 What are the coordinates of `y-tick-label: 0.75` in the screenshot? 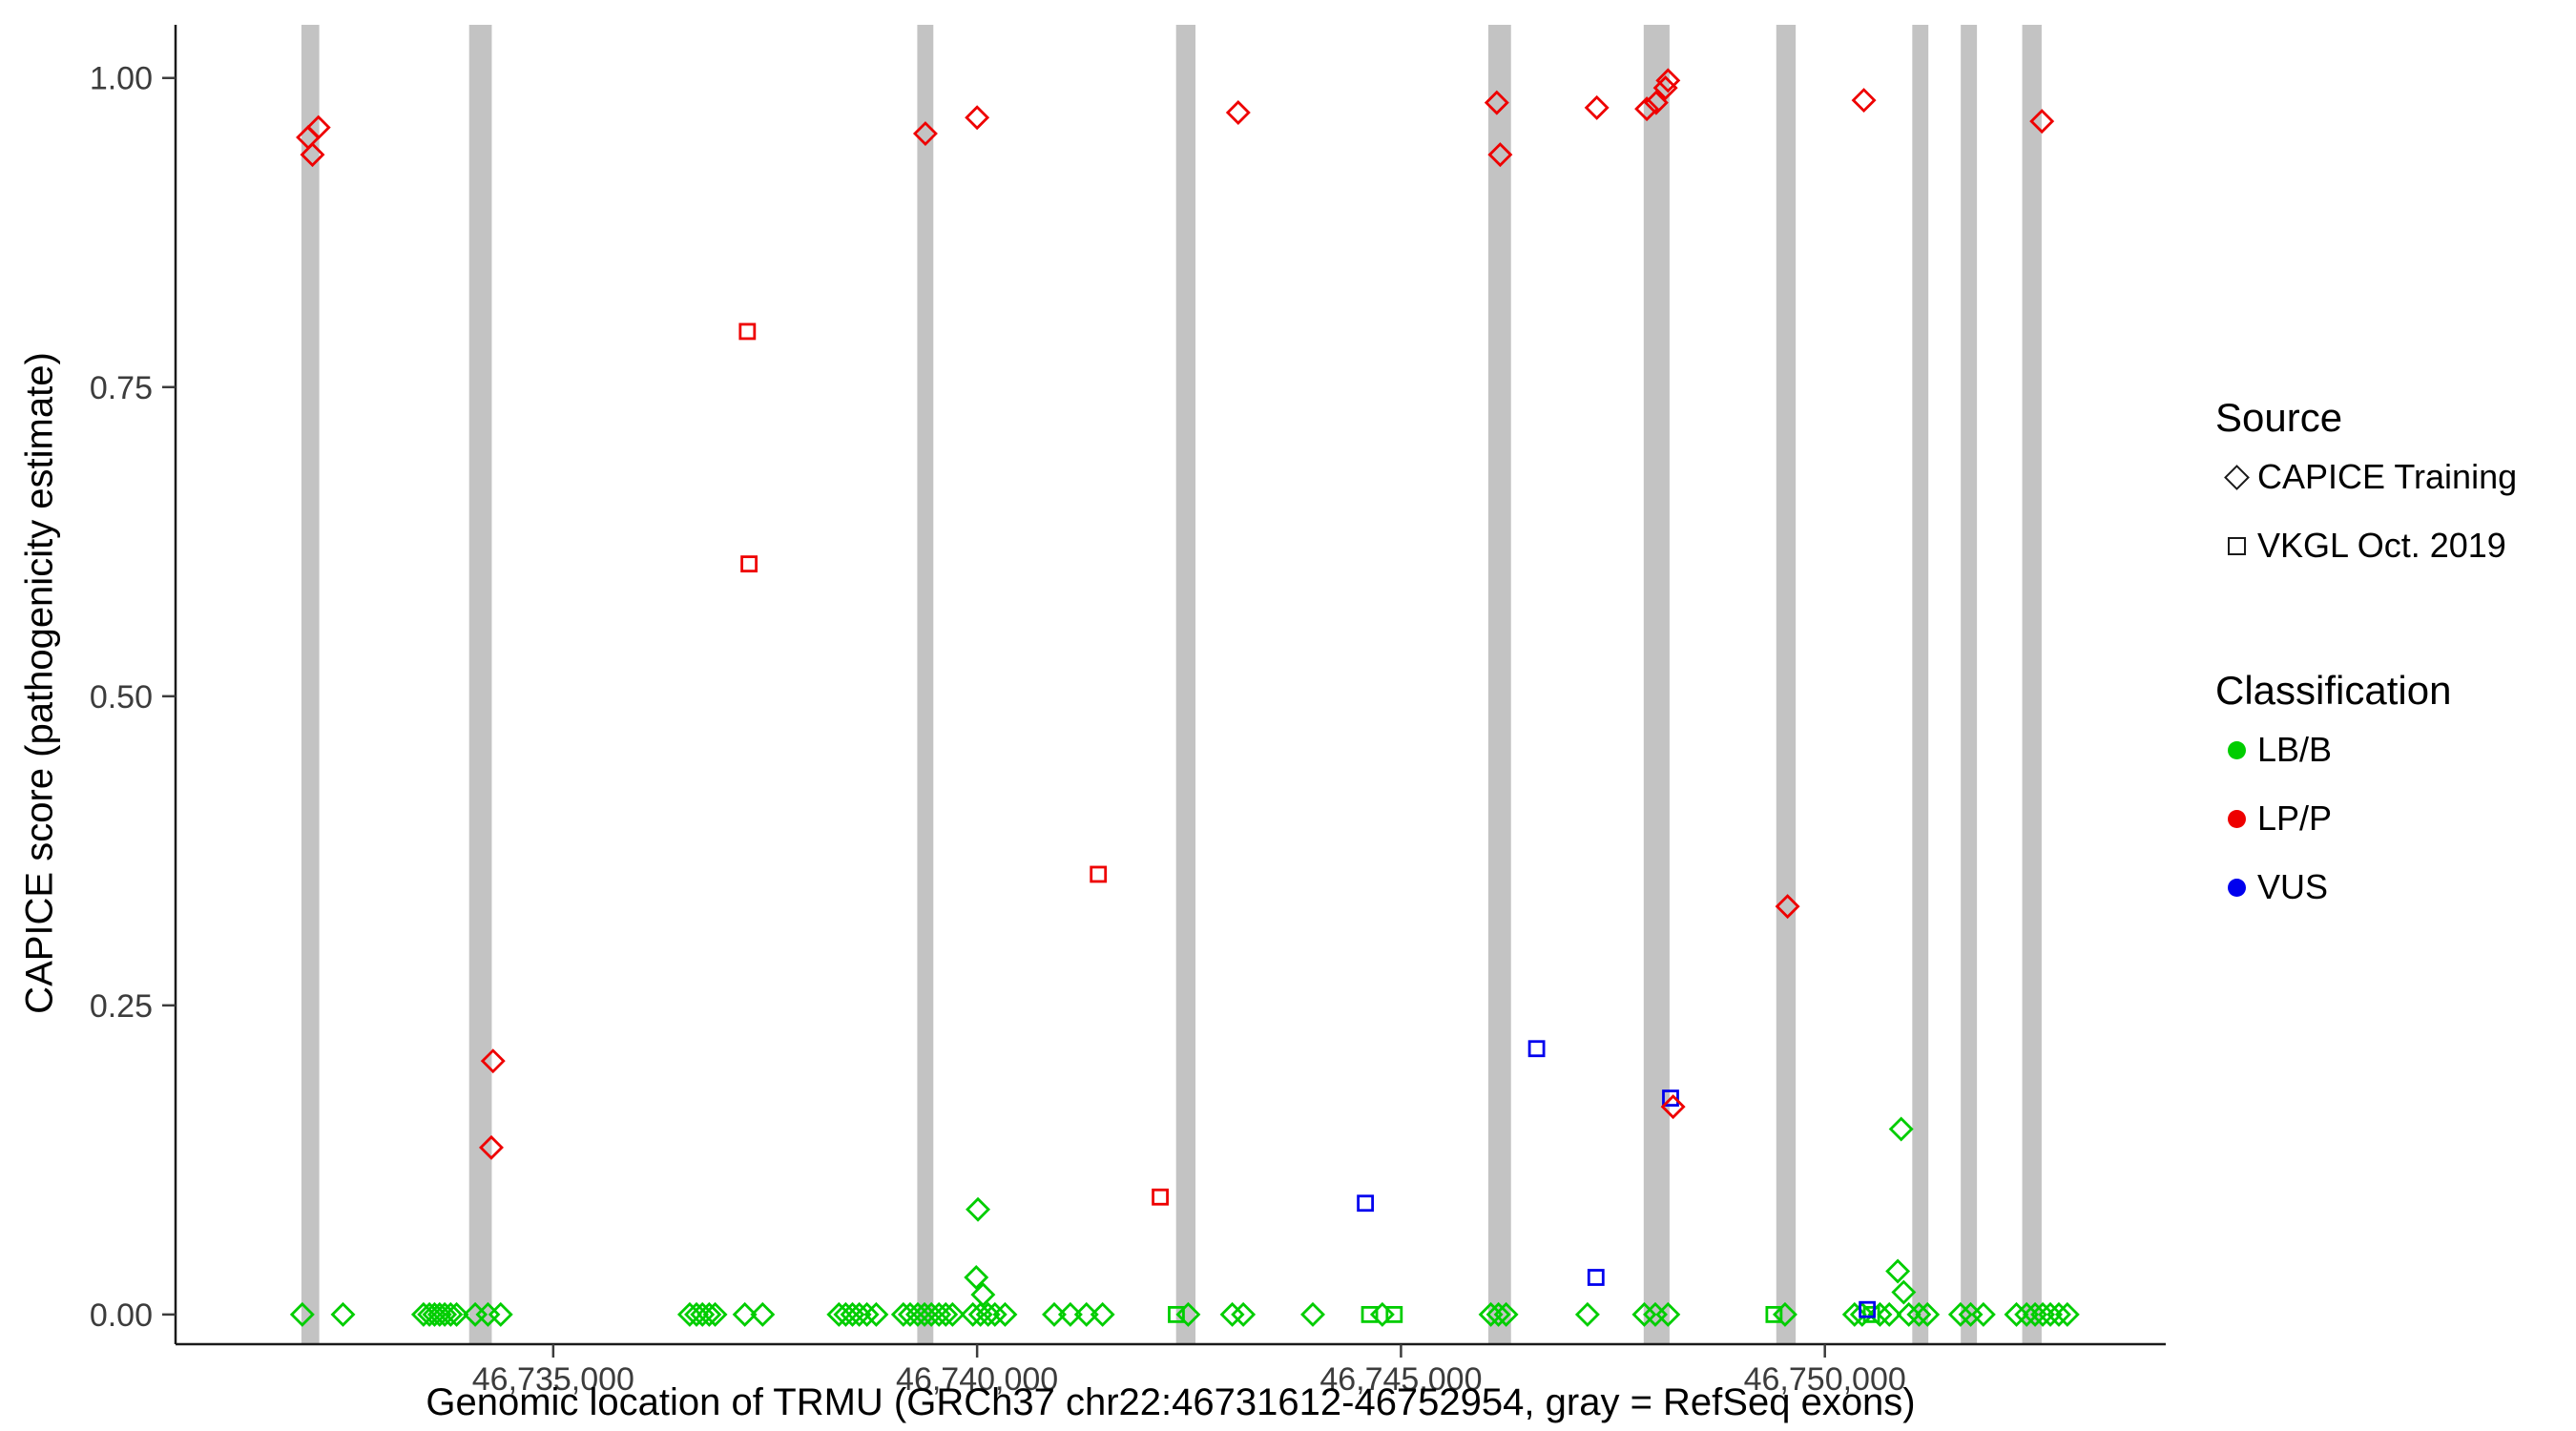 It's located at (121, 388).